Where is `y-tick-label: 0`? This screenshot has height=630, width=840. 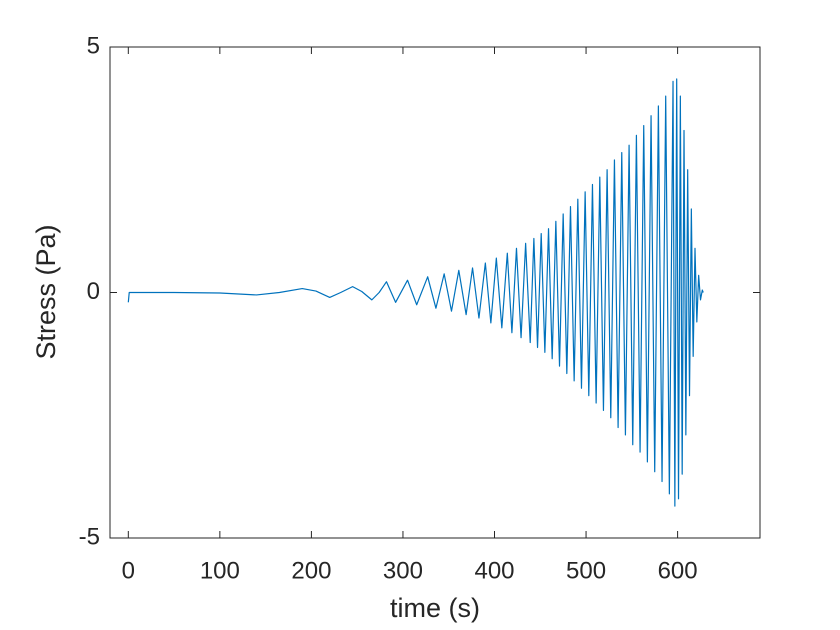
y-tick-label: 0 is located at coordinates (93, 291).